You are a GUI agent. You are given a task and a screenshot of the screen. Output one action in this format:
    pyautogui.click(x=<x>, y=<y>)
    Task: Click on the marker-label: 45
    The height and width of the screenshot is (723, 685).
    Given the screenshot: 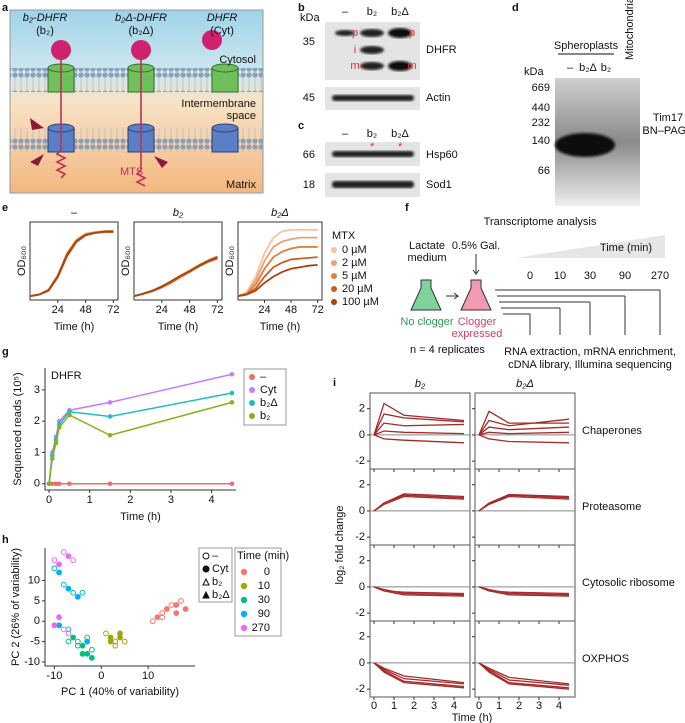 What is the action you would take?
    pyautogui.click(x=309, y=98)
    